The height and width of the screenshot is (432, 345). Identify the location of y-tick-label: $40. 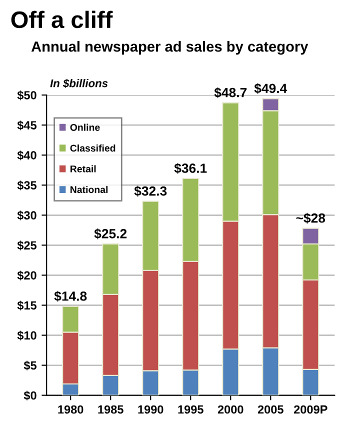
(26, 155).